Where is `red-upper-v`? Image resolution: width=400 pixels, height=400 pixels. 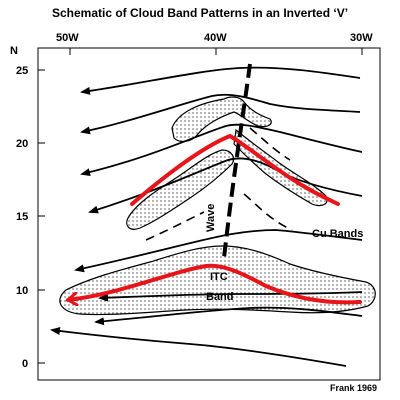 red-upper-v is located at coordinates (235, 169).